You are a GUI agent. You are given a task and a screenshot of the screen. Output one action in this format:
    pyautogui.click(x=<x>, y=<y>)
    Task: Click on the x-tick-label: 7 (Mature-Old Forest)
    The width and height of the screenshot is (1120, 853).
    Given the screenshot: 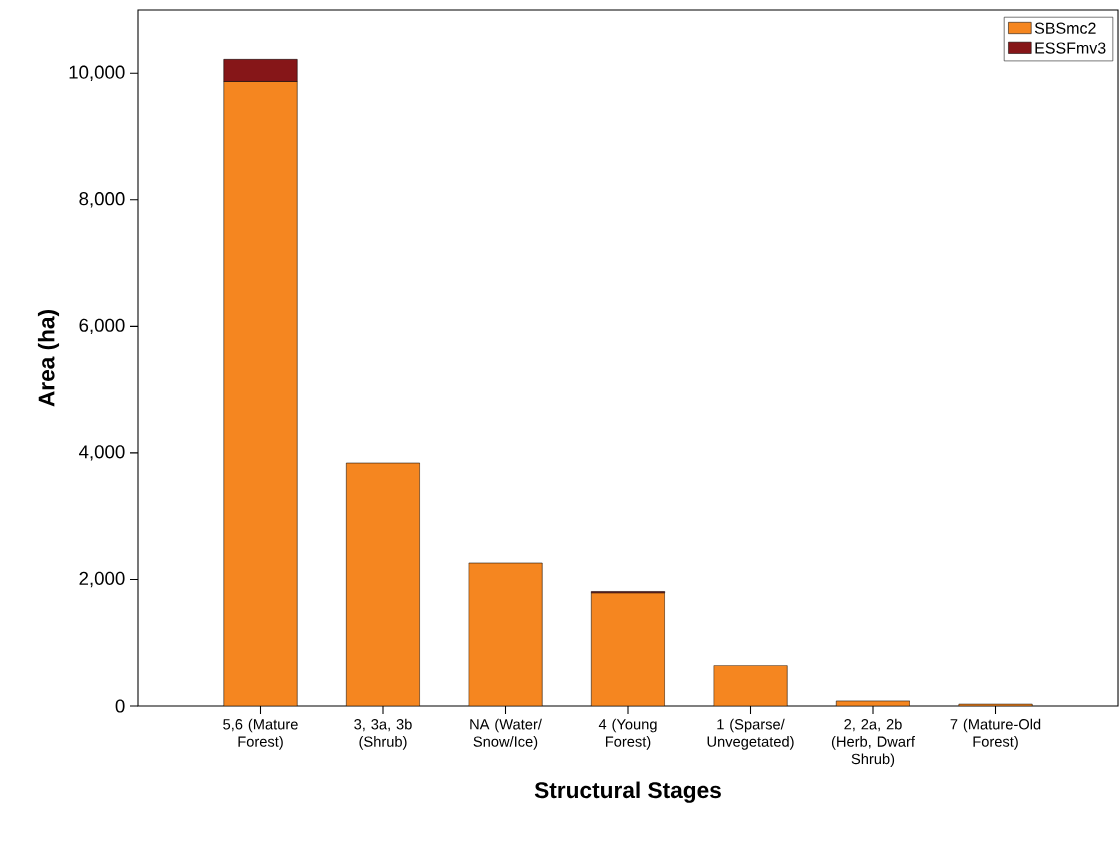 What is the action you would take?
    pyautogui.click(x=995, y=734)
    